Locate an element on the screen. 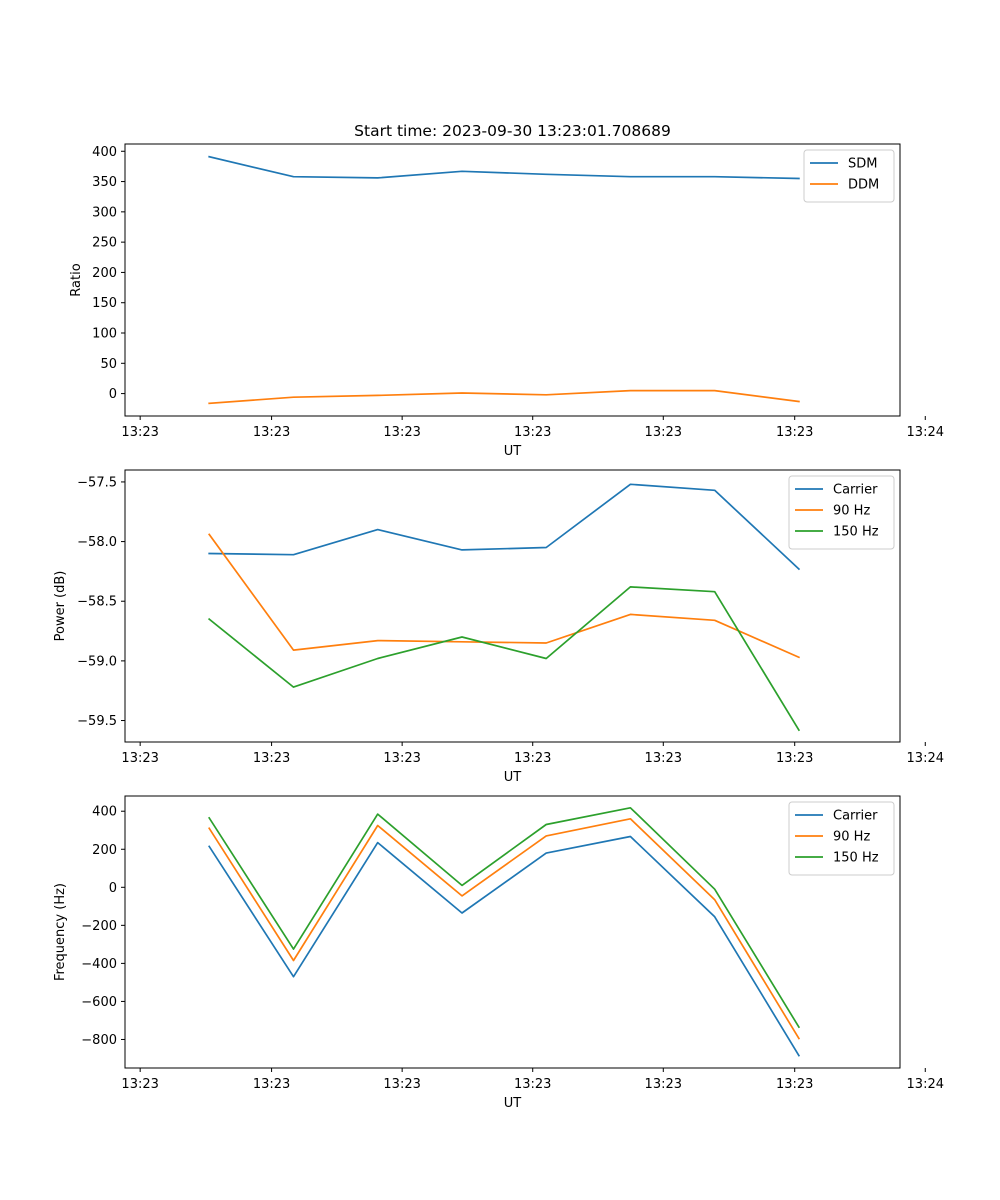  legend-label: SDM is located at coordinates (862, 164).